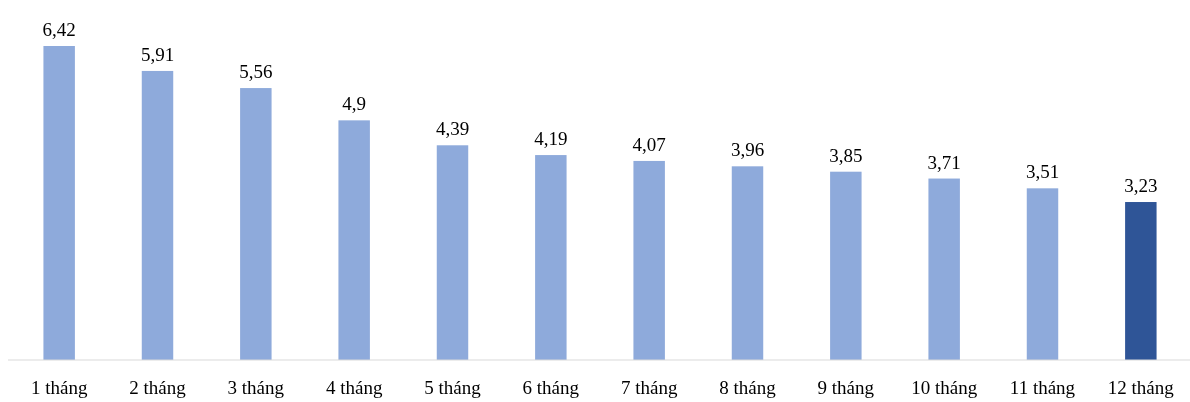 This screenshot has width=1190, height=402. Describe the element at coordinates (846, 387) in the screenshot. I see `x-tick-label: 9 tháng` at that location.